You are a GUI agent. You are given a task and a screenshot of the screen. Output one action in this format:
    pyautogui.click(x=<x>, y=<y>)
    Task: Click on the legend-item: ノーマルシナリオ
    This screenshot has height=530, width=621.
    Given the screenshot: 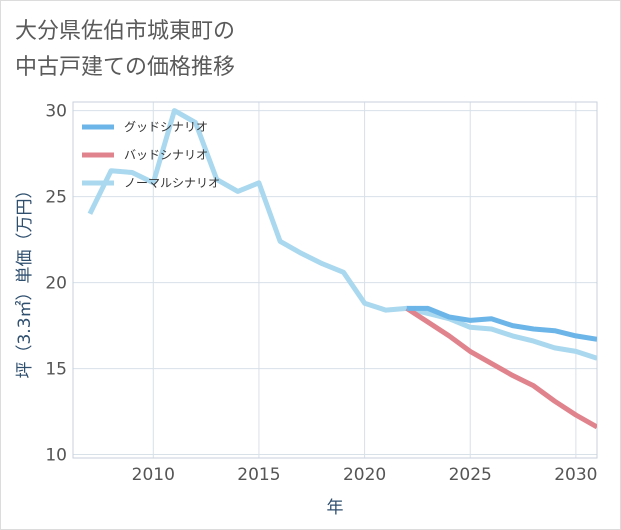 What is the action you would take?
    pyautogui.click(x=151, y=183)
    